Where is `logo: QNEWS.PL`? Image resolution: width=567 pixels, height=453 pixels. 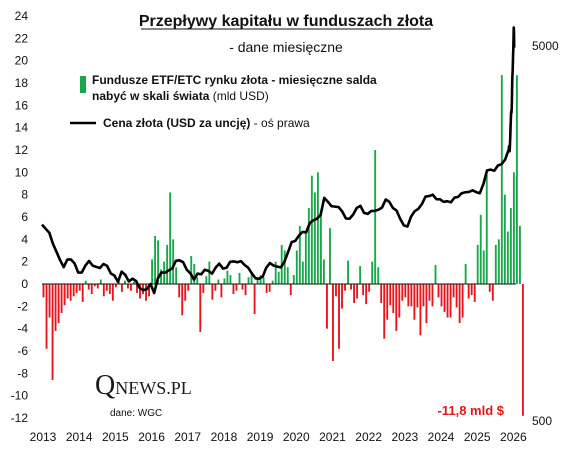
logo: QNEWS.PL is located at coordinates (143, 385).